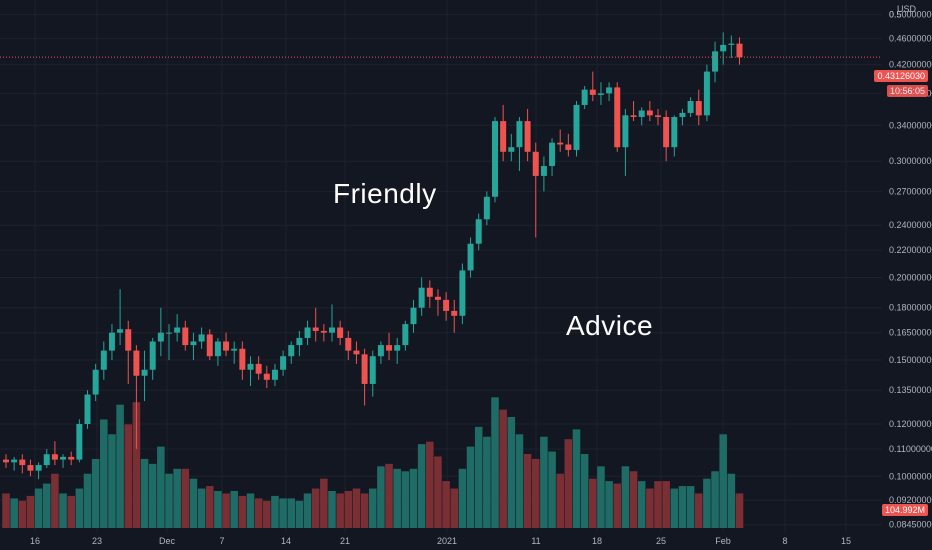  What do you see at coordinates (910, 161) in the screenshot?
I see `price-tick-label: 0.30000000` at bounding box center [910, 161].